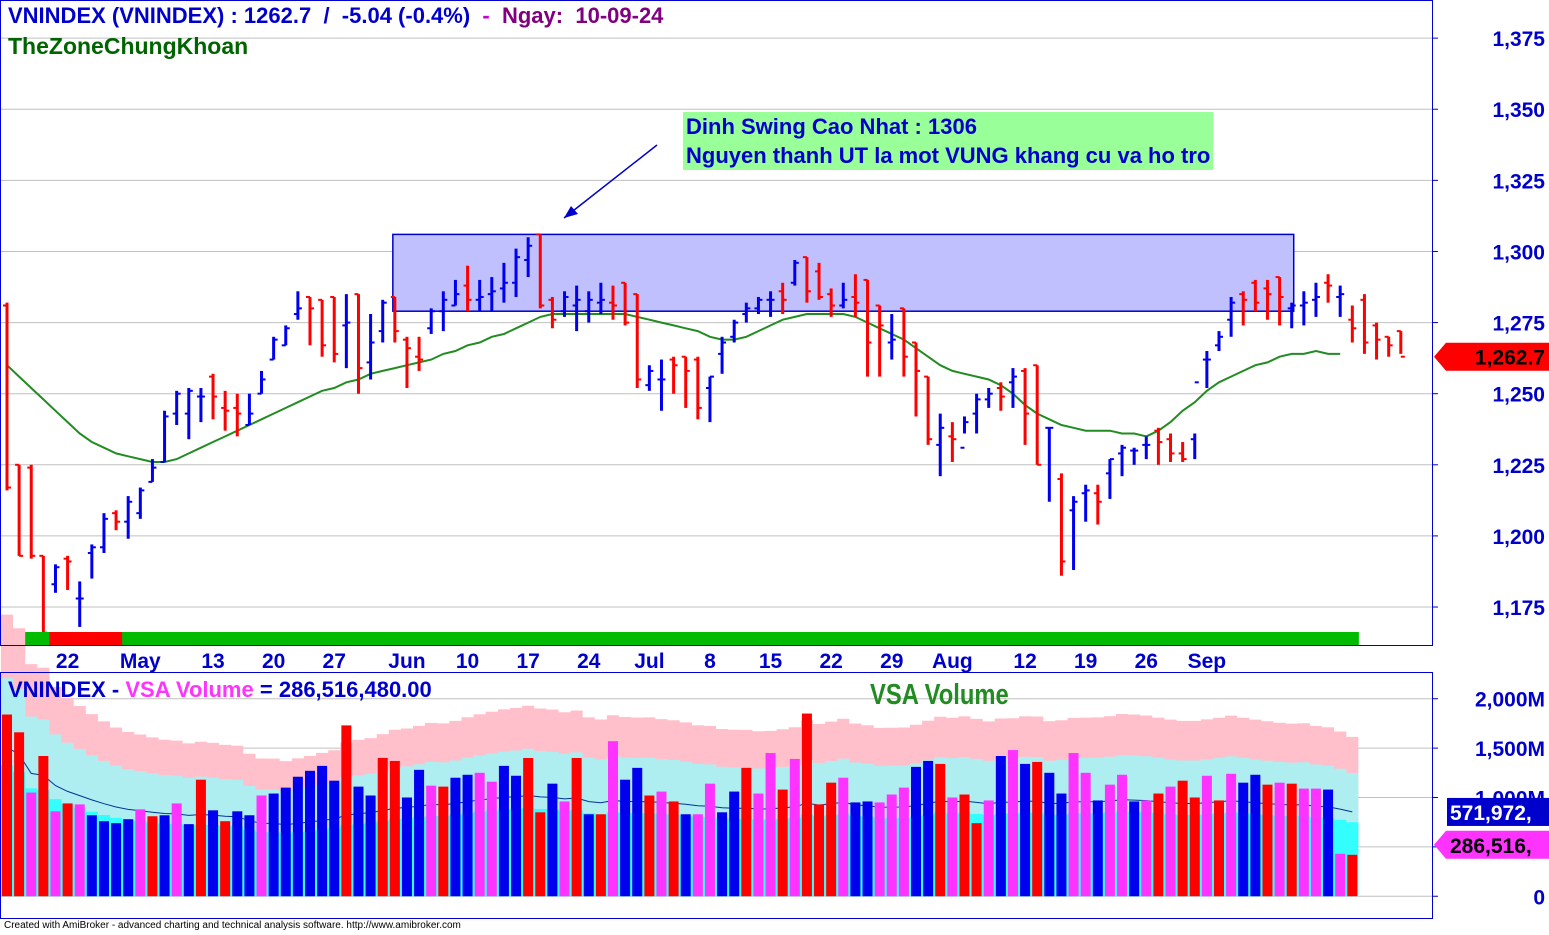  What do you see at coordinates (467, 661) in the screenshot?
I see `x-tick-label: 10` at bounding box center [467, 661].